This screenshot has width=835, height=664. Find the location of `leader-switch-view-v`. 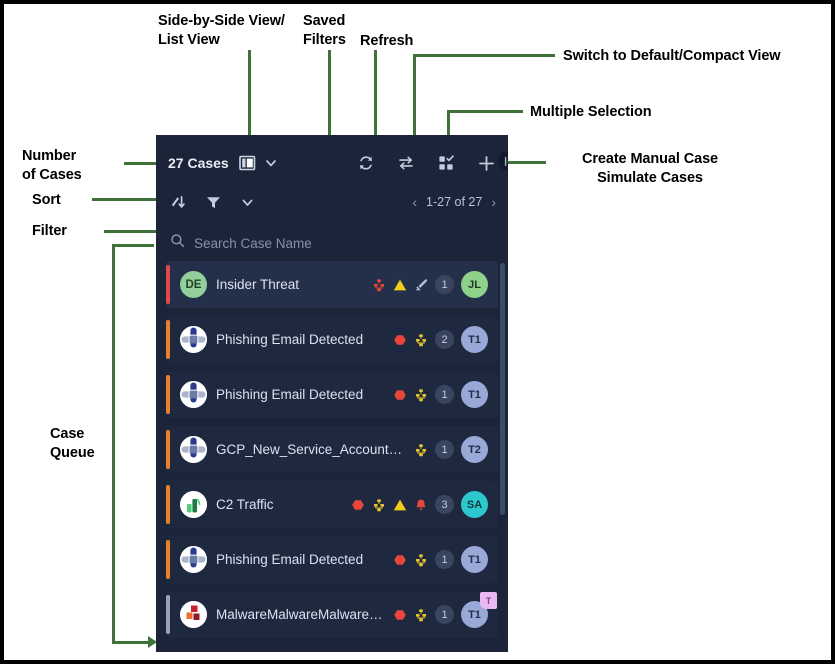

leader-switch-view-v is located at coordinates (414, 101).